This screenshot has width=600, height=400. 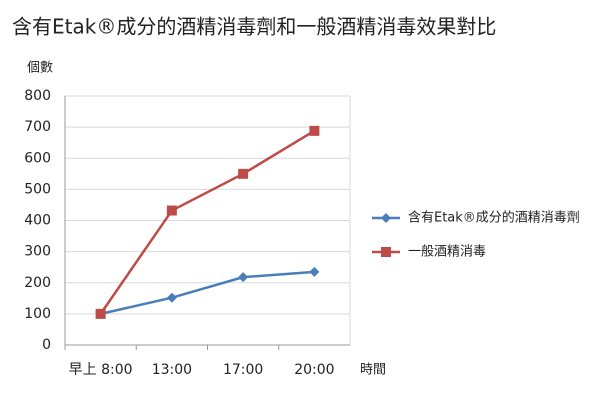 What do you see at coordinates (172, 370) in the screenshot?
I see `x-tick-label: 13:00` at bounding box center [172, 370].